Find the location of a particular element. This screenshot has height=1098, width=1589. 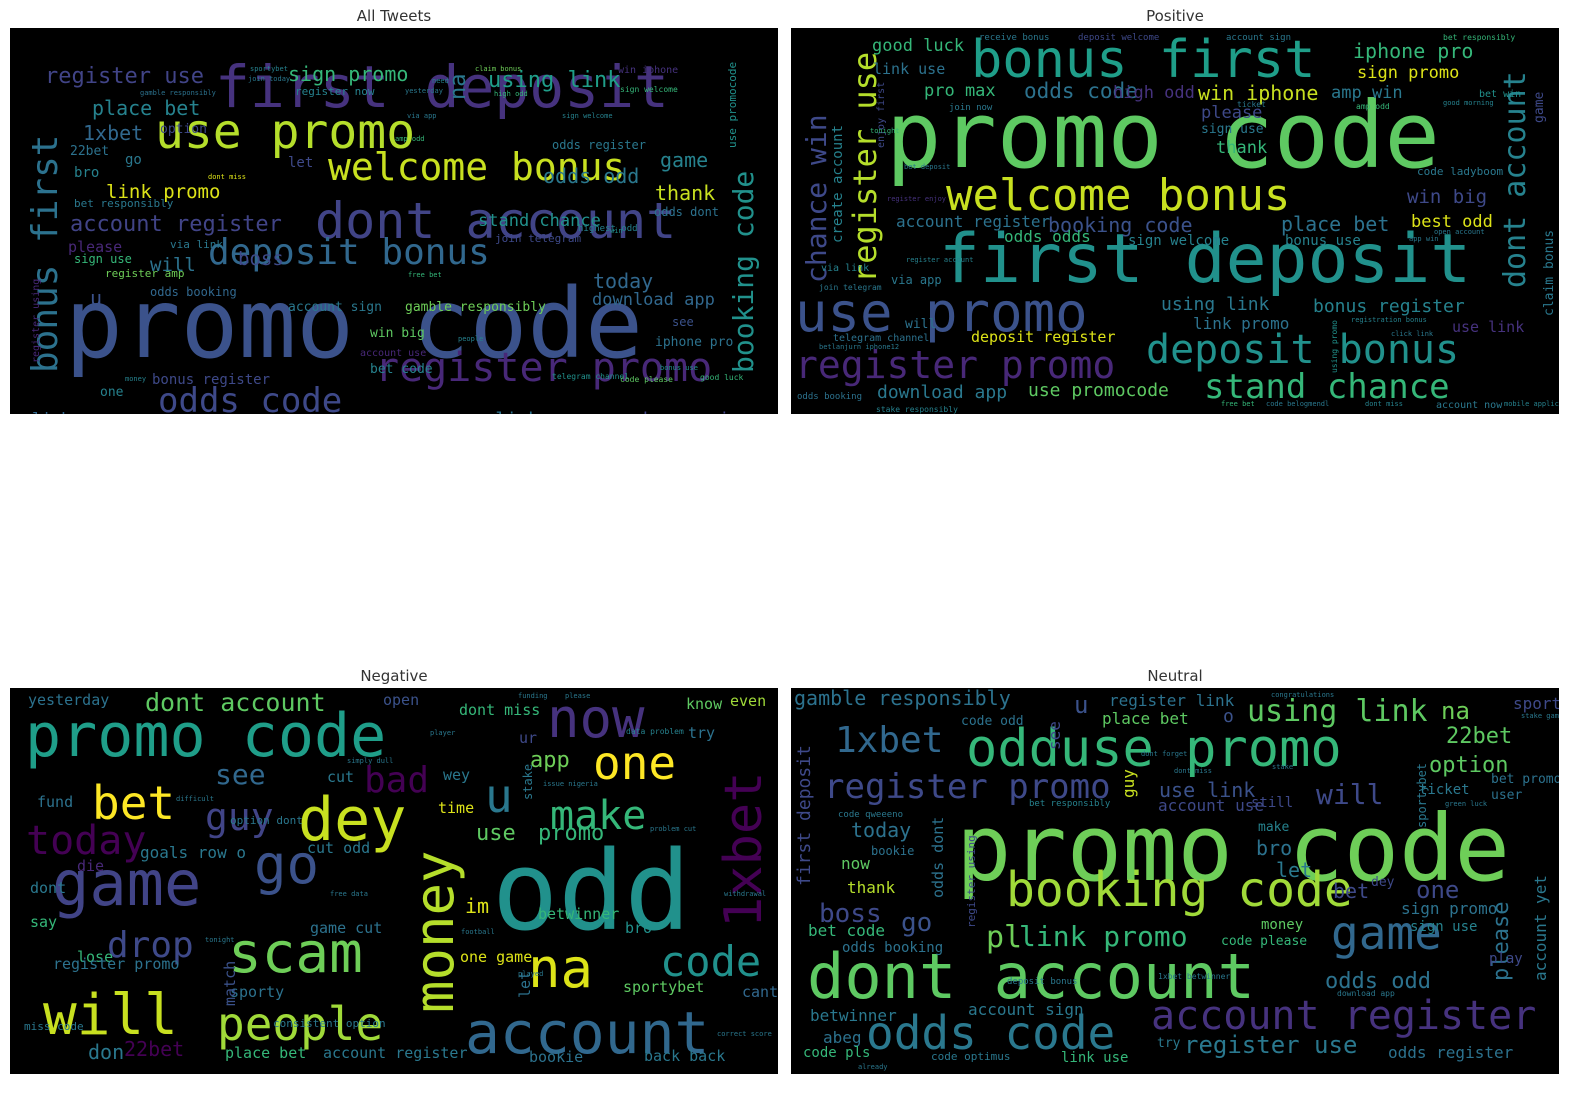

cloud-word: free bet is located at coordinates (425, 275).